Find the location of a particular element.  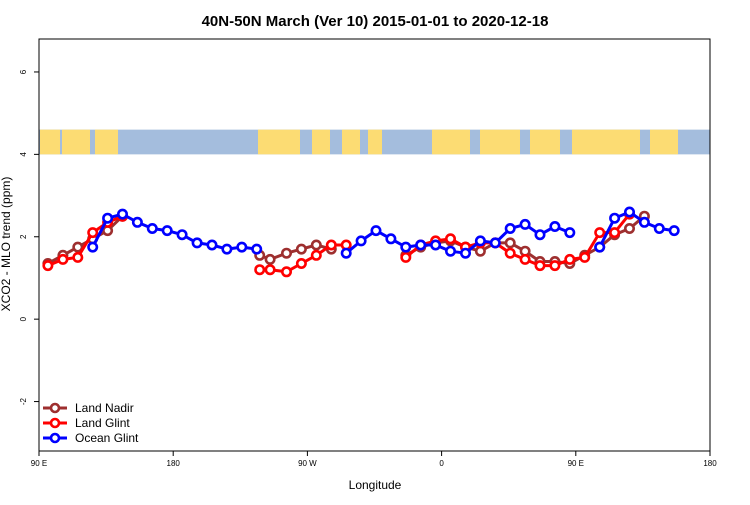

y-tick-label-4: 6 is located at coordinates (23, 71).